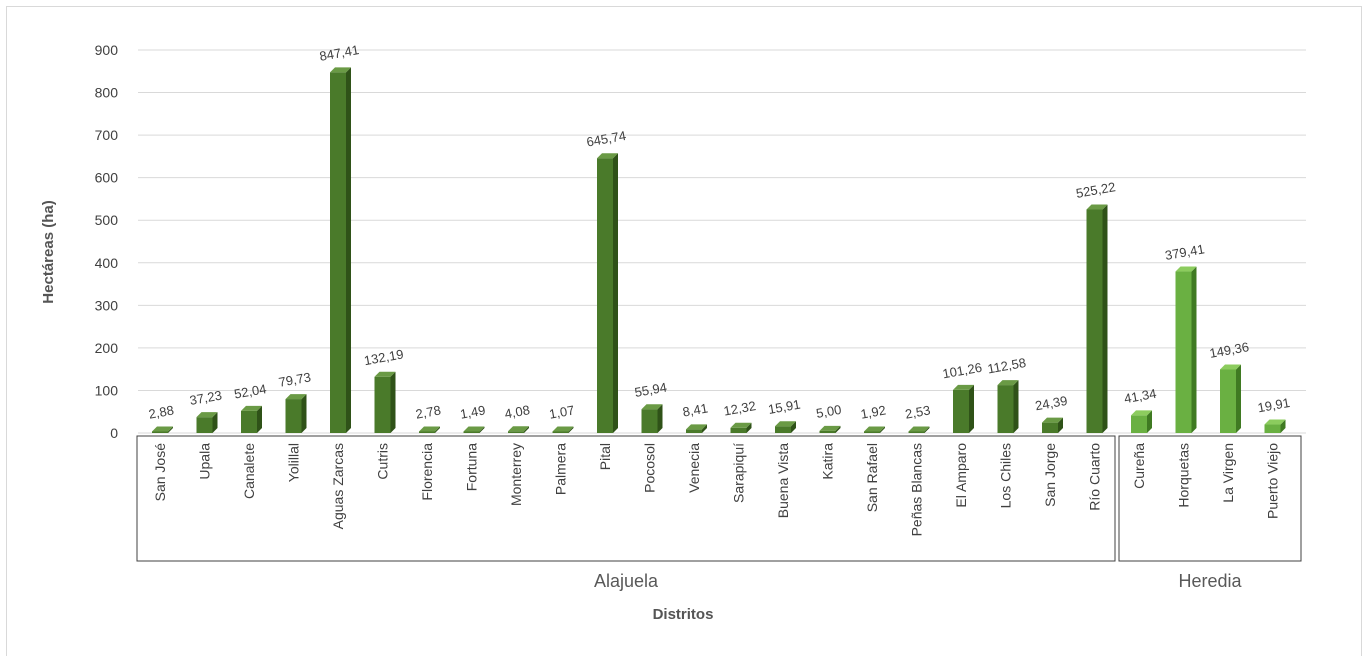 The width and height of the screenshot is (1364, 656). I want to click on x-category-label: Pital, so click(605, 456).